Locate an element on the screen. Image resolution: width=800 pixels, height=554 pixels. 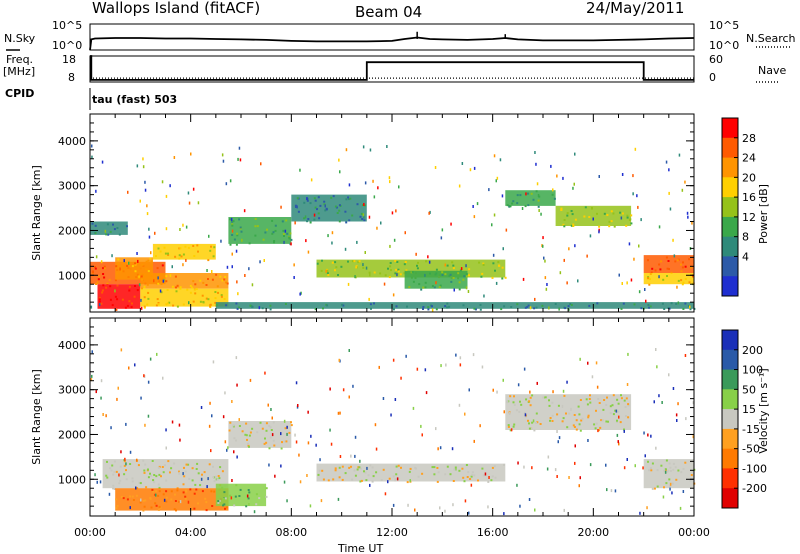
noise-ytick-bottom-right: 10^0 is located at coordinates (724, 45).